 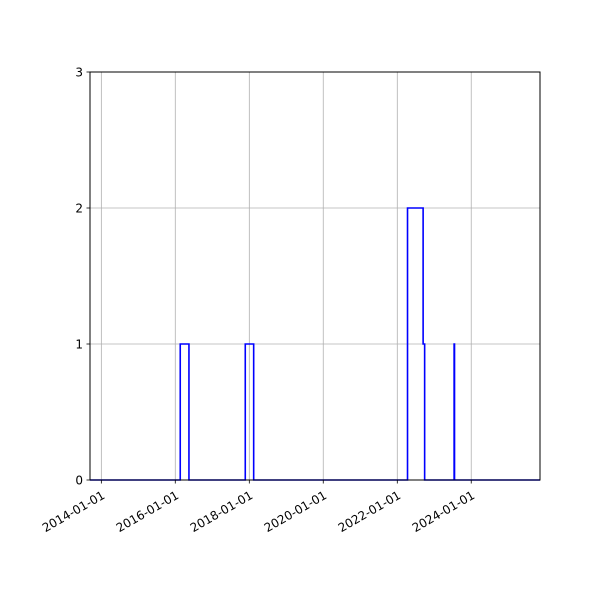 What do you see at coordinates (79, 209) in the screenshot?
I see `y-tick-label: 2` at bounding box center [79, 209].